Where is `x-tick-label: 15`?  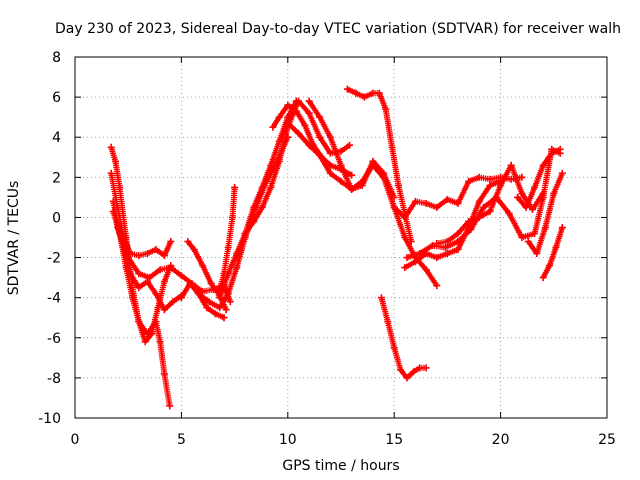
x-tick-label: 15 is located at coordinates (394, 440).